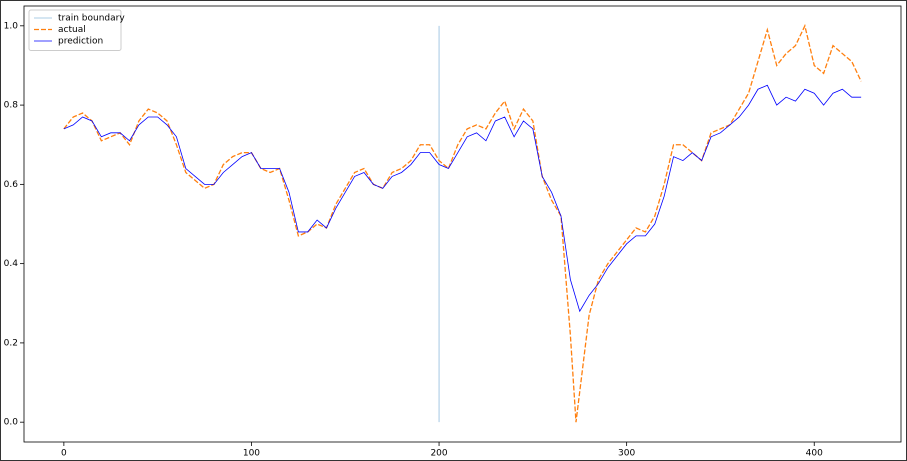 The width and height of the screenshot is (907, 461). What do you see at coordinates (11, 26) in the screenshot?
I see `y-tick-label: 1.0` at bounding box center [11, 26].